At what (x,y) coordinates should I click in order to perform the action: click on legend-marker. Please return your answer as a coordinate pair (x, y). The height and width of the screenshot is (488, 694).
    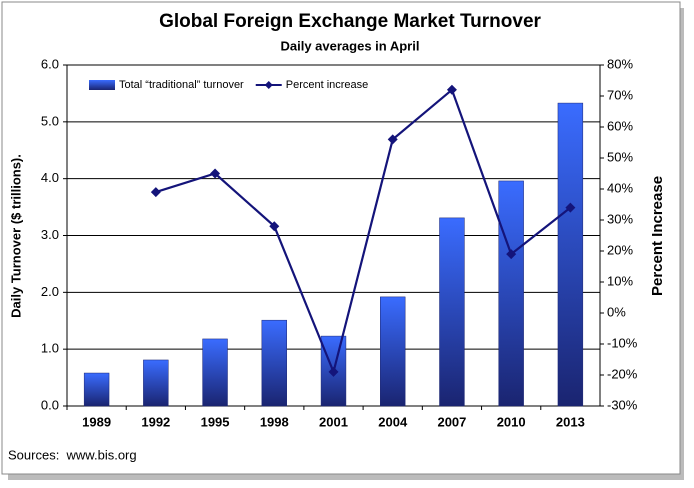
    Looking at the image, I should click on (268, 85).